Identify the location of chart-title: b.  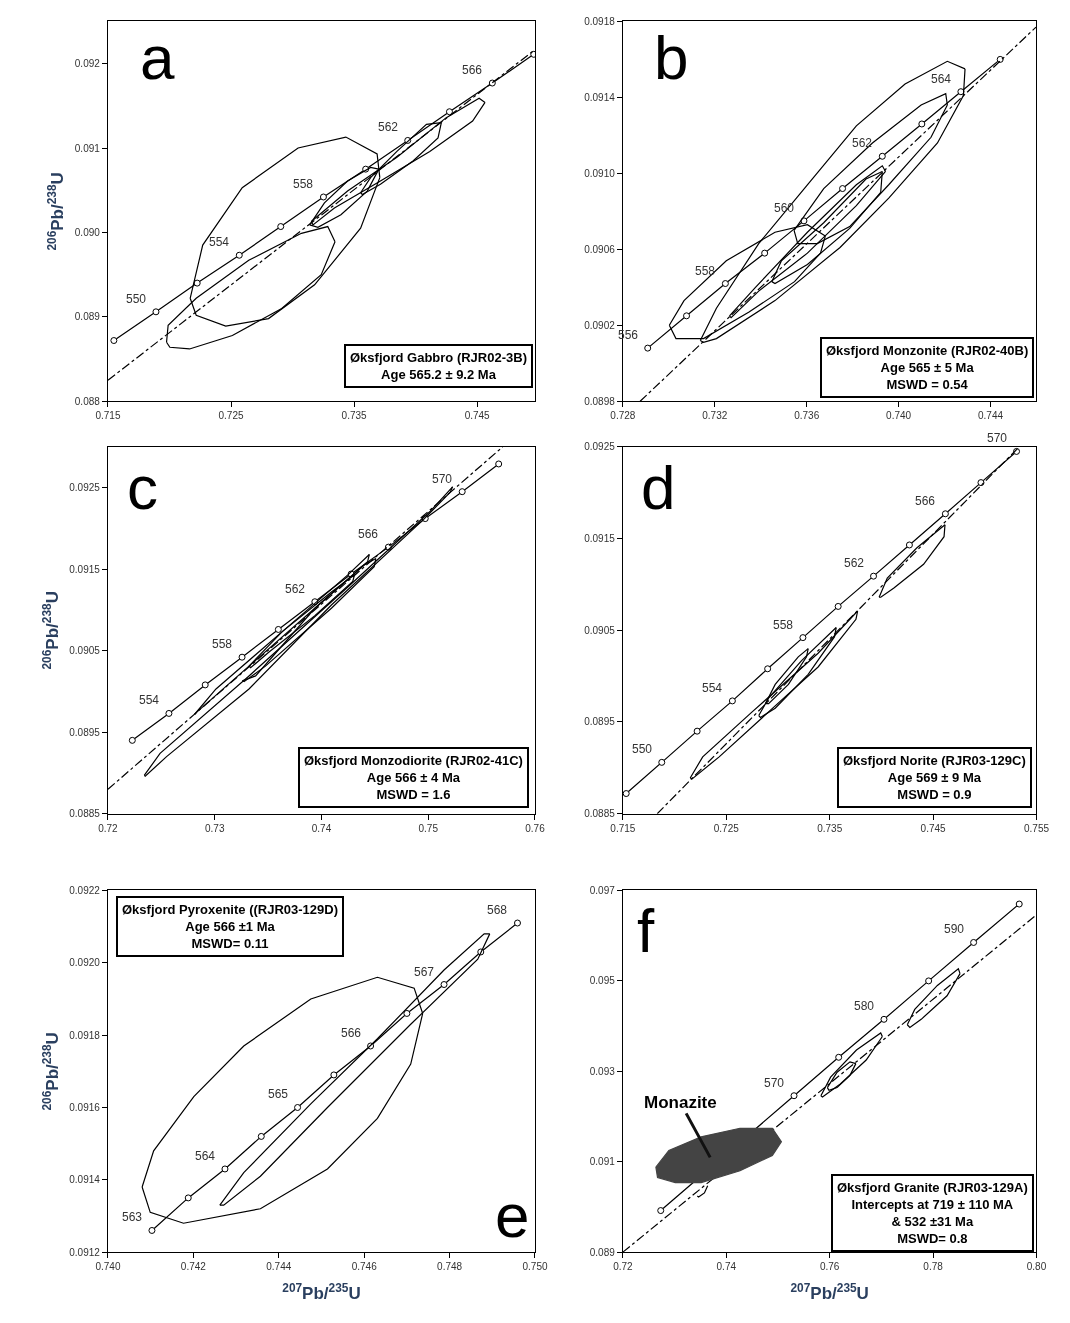
(671, 57).